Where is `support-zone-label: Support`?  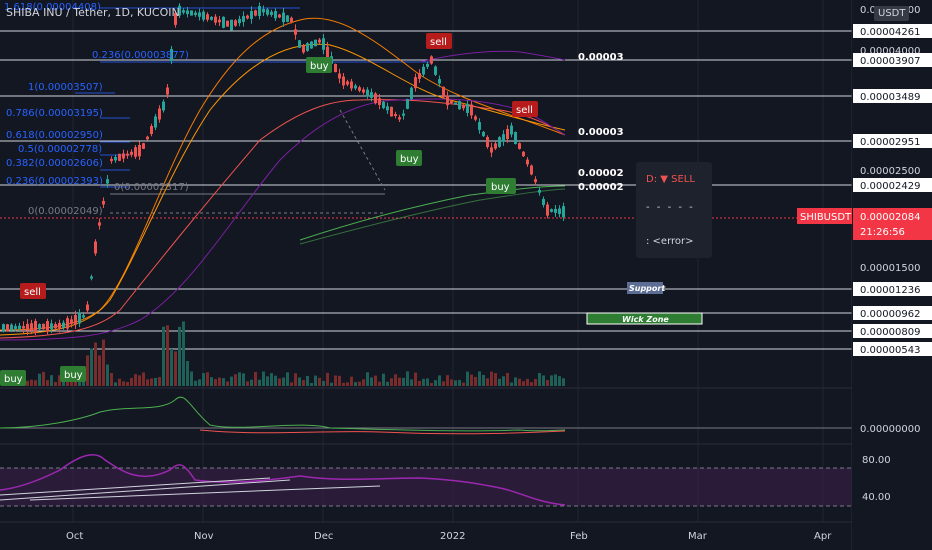 support-zone-label: Support is located at coordinates (647, 288).